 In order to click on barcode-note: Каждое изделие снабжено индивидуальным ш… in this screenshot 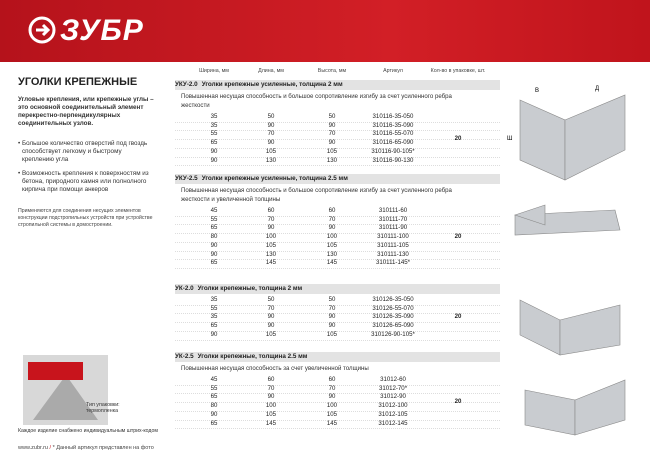, I will do `click(88, 431)`.